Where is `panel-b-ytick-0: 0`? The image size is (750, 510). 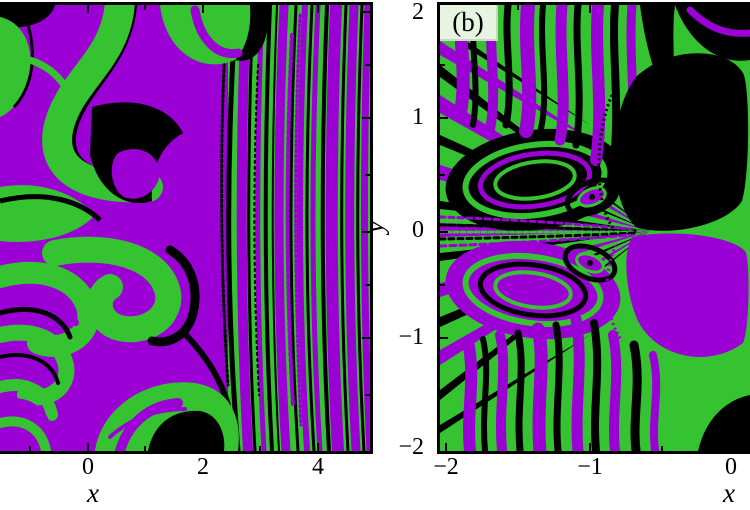 panel-b-ytick-0: 0 is located at coordinates (418, 229).